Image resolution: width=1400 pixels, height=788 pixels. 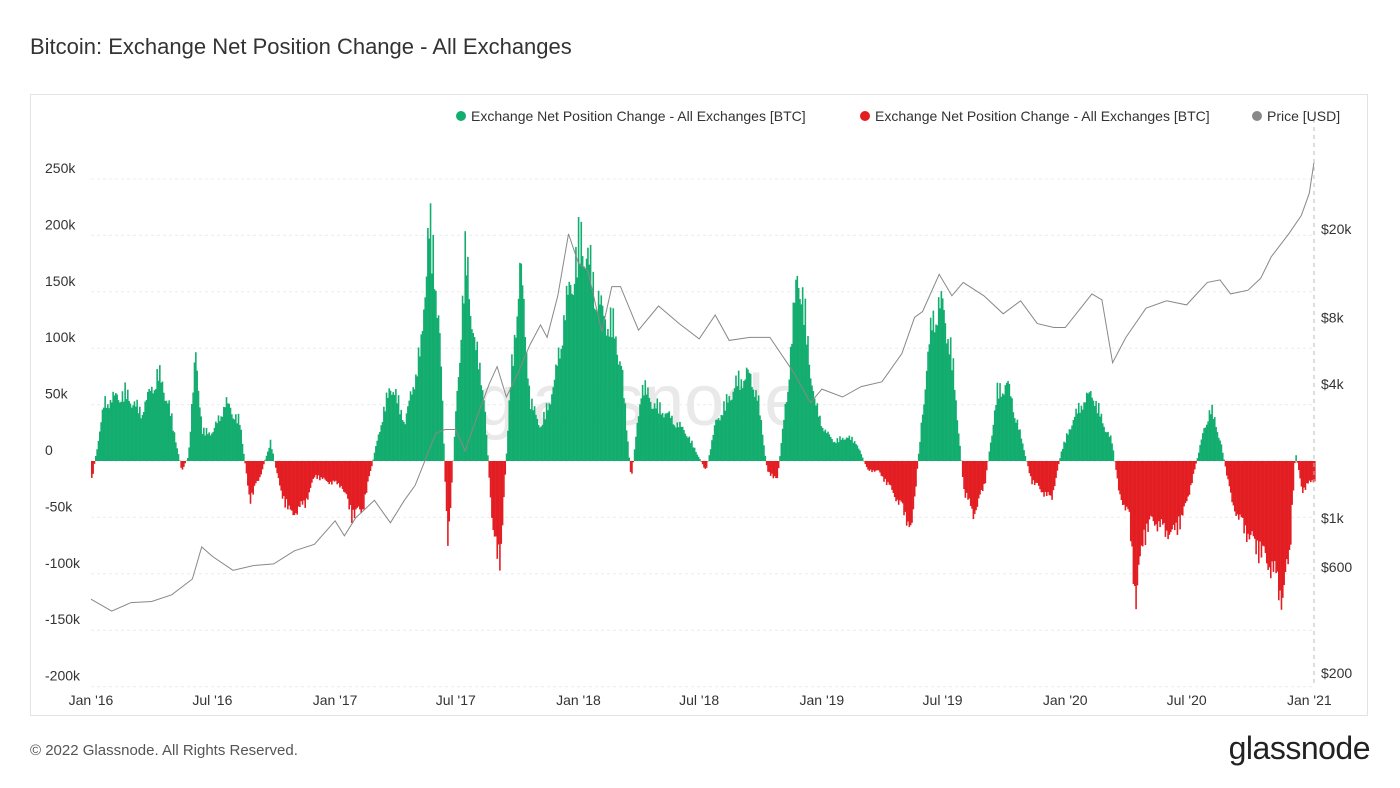 I want to click on left-tick-label: -100k, so click(x=63, y=563).